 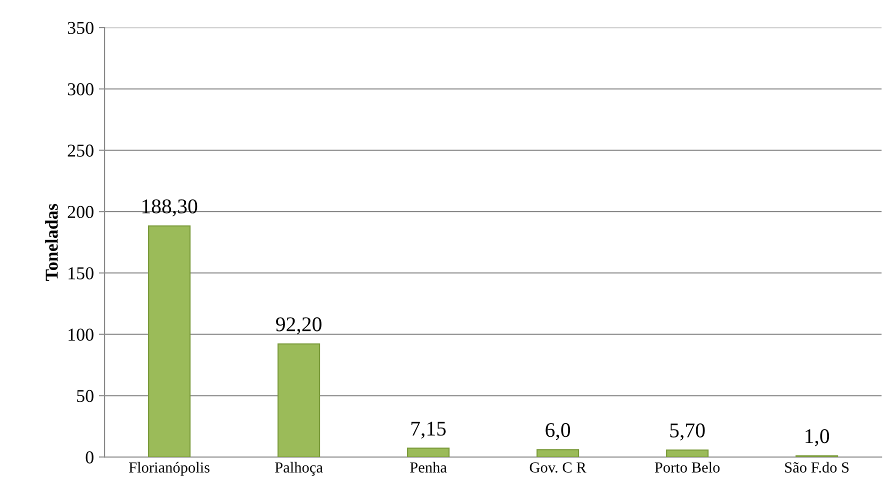 I want to click on x-tick-label: Porto Belo, so click(x=687, y=467).